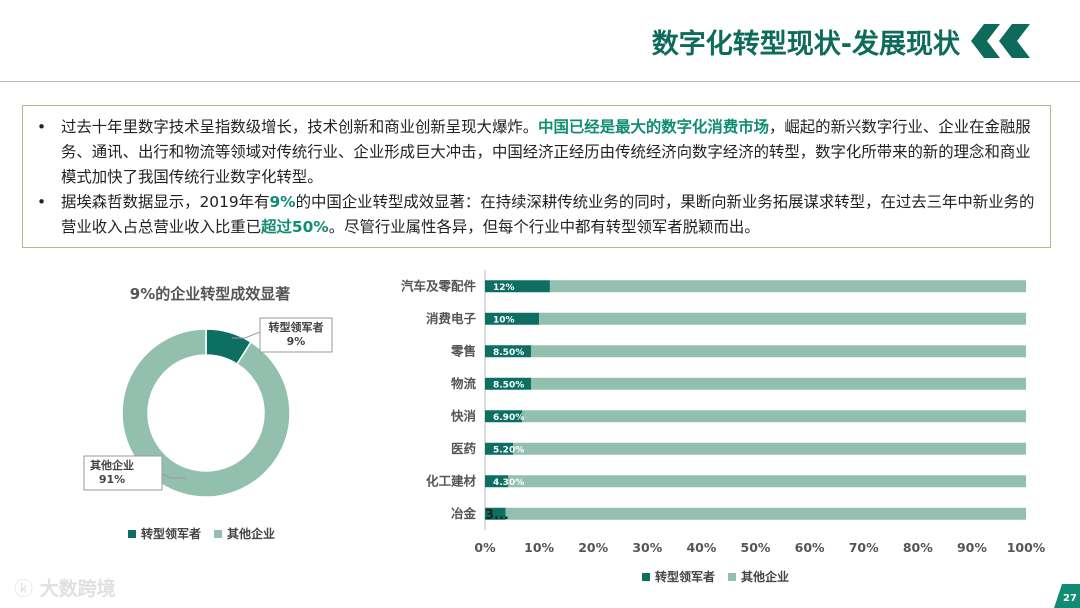 This screenshot has width=1080, height=608. Describe the element at coordinates (77, 589) in the screenshot. I see `logo-text: 大数跨境` at that location.